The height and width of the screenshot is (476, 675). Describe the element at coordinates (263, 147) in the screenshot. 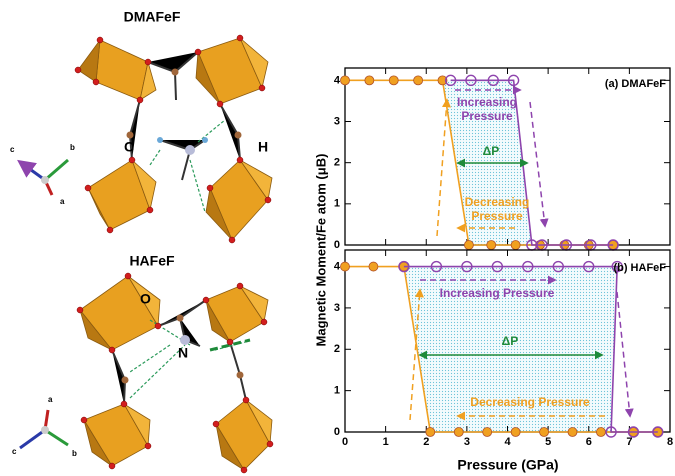

I see `atom-label: H` at that location.